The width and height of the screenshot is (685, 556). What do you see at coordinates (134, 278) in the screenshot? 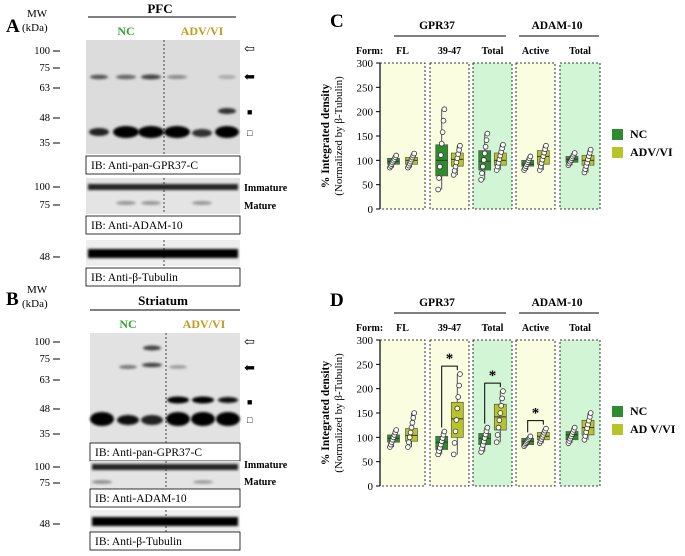
I see `panel-a-ib-tub: IB: Anti-β-Tubulin` at bounding box center [134, 278].